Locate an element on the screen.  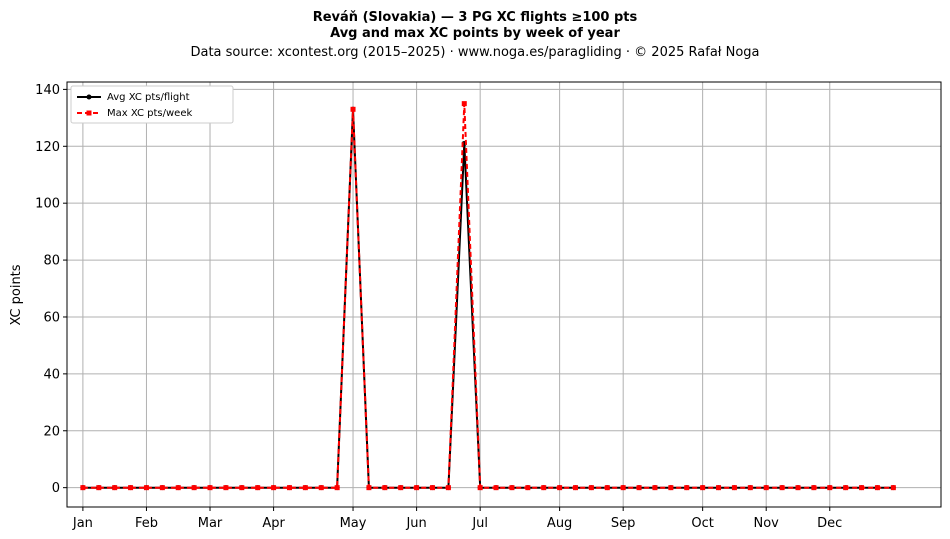
y-tick-label: 80 is located at coordinates (51, 261).